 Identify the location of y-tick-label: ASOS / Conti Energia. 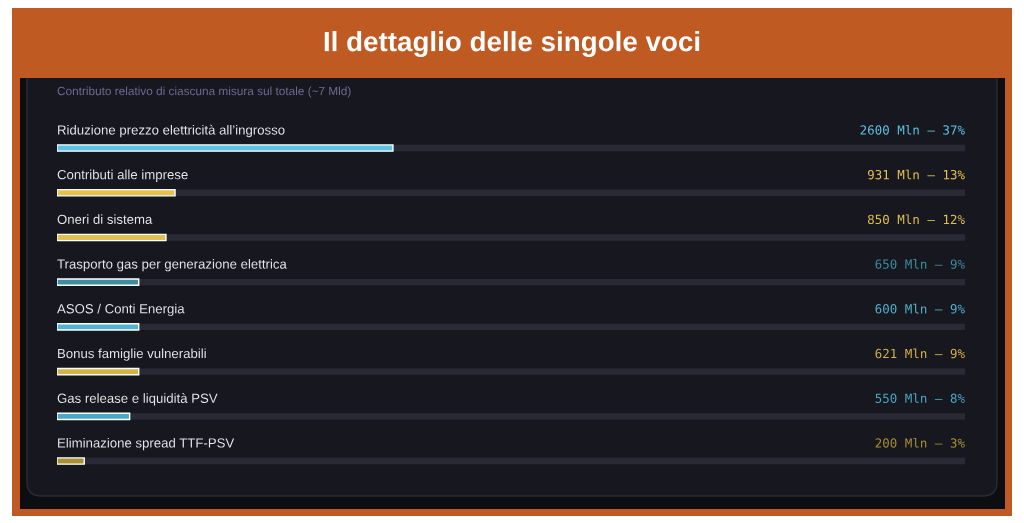
(121, 310).